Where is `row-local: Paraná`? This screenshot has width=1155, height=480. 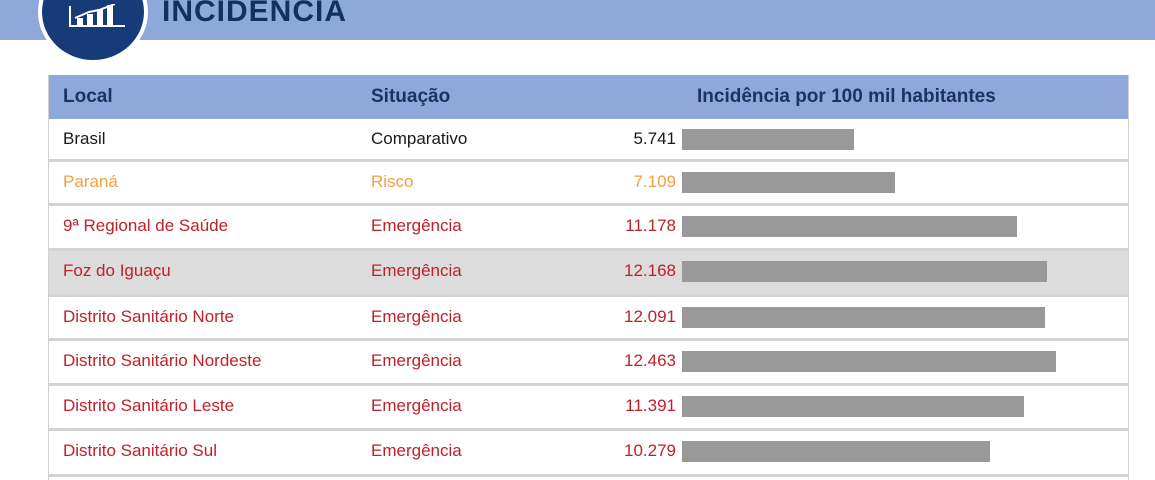
row-local: Paraná is located at coordinates (90, 181).